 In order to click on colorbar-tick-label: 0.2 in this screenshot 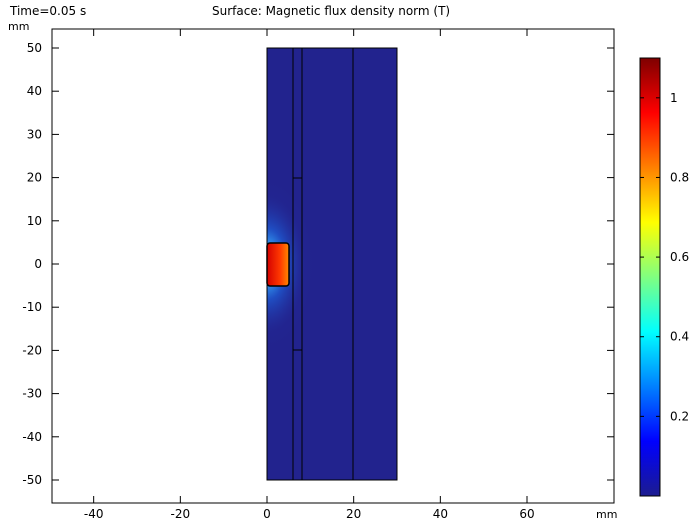, I will do `click(679, 416)`.